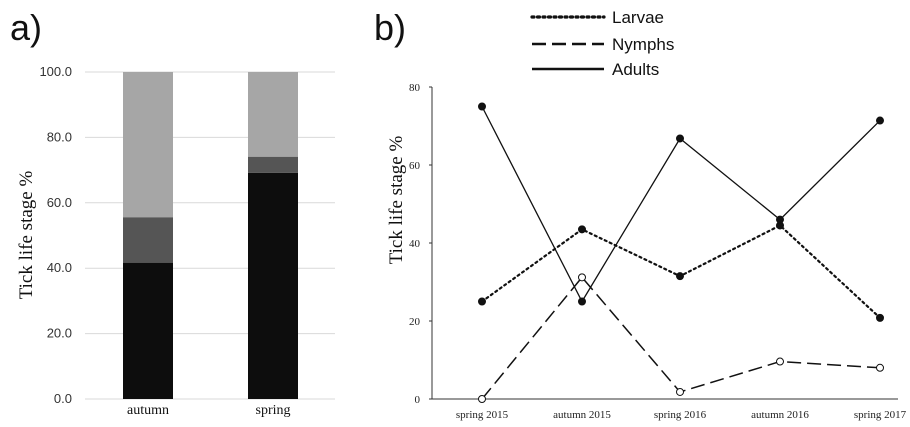  I want to click on y-tick-label: 40, so click(415, 244).